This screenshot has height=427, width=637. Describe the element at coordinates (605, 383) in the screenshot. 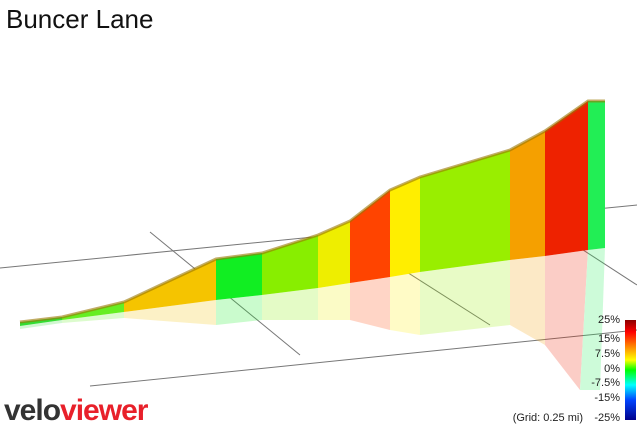

I see `legend-label: -7.5%` at that location.